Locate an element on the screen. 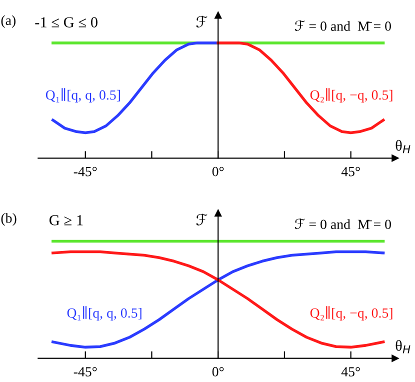  chart-title: (a) is located at coordinates (8, 21).